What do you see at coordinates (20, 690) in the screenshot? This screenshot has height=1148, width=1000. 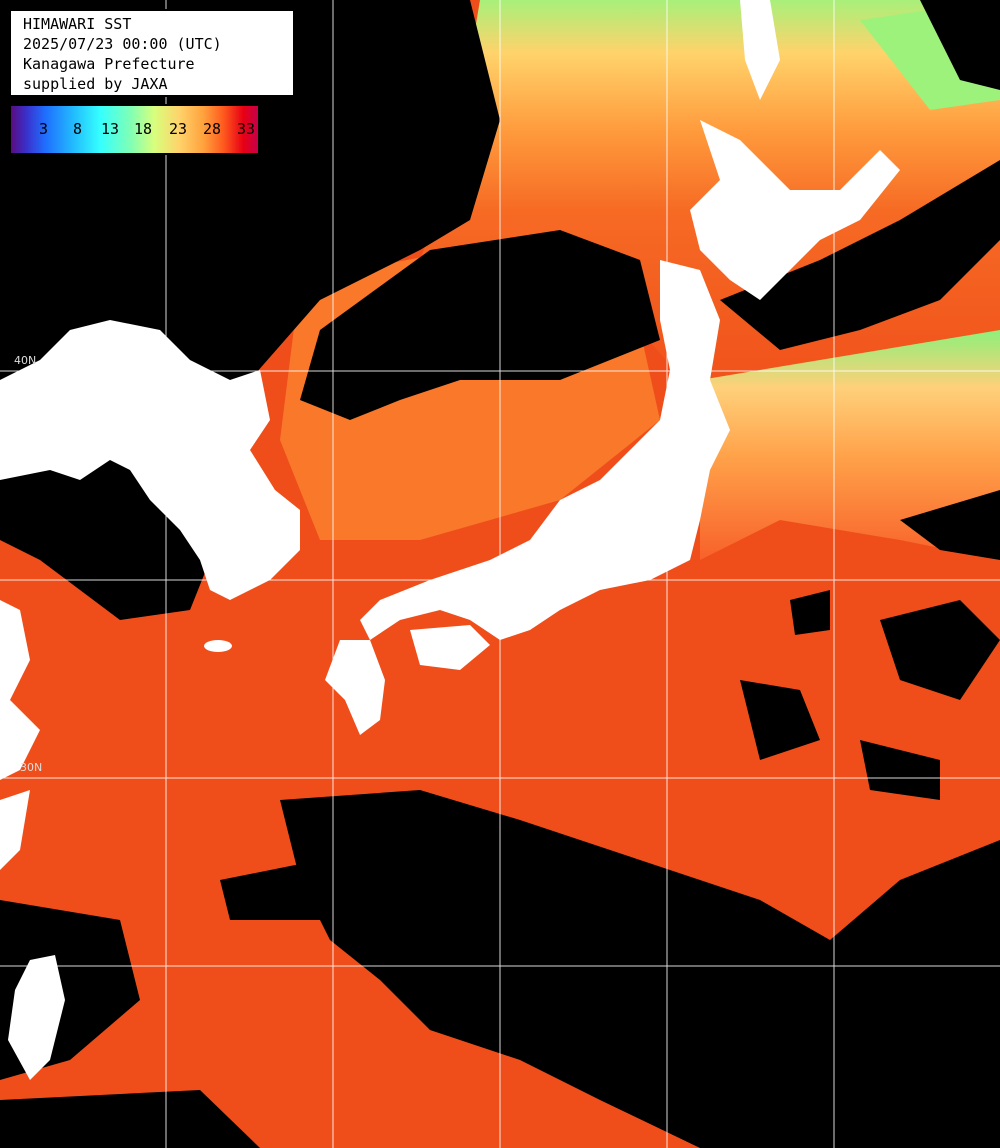 I see `land-china-coast` at bounding box center [20, 690].